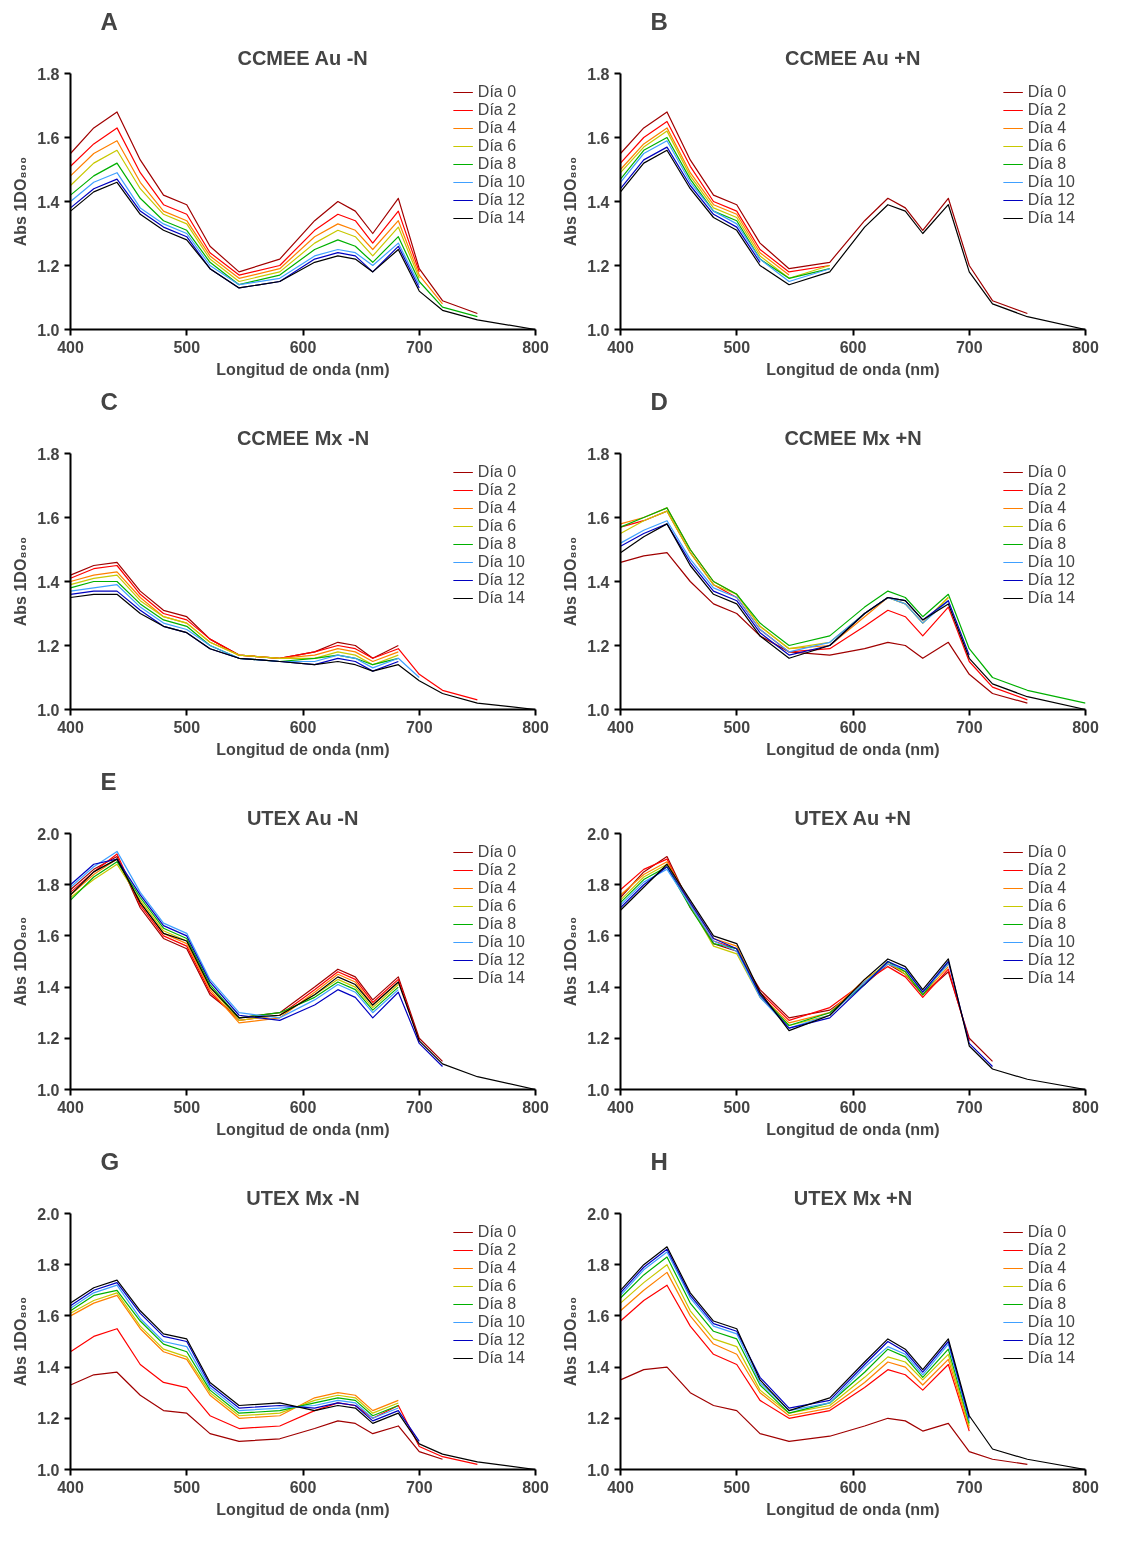  Describe the element at coordinates (659, 21) in the screenshot. I see `text: B` at that location.